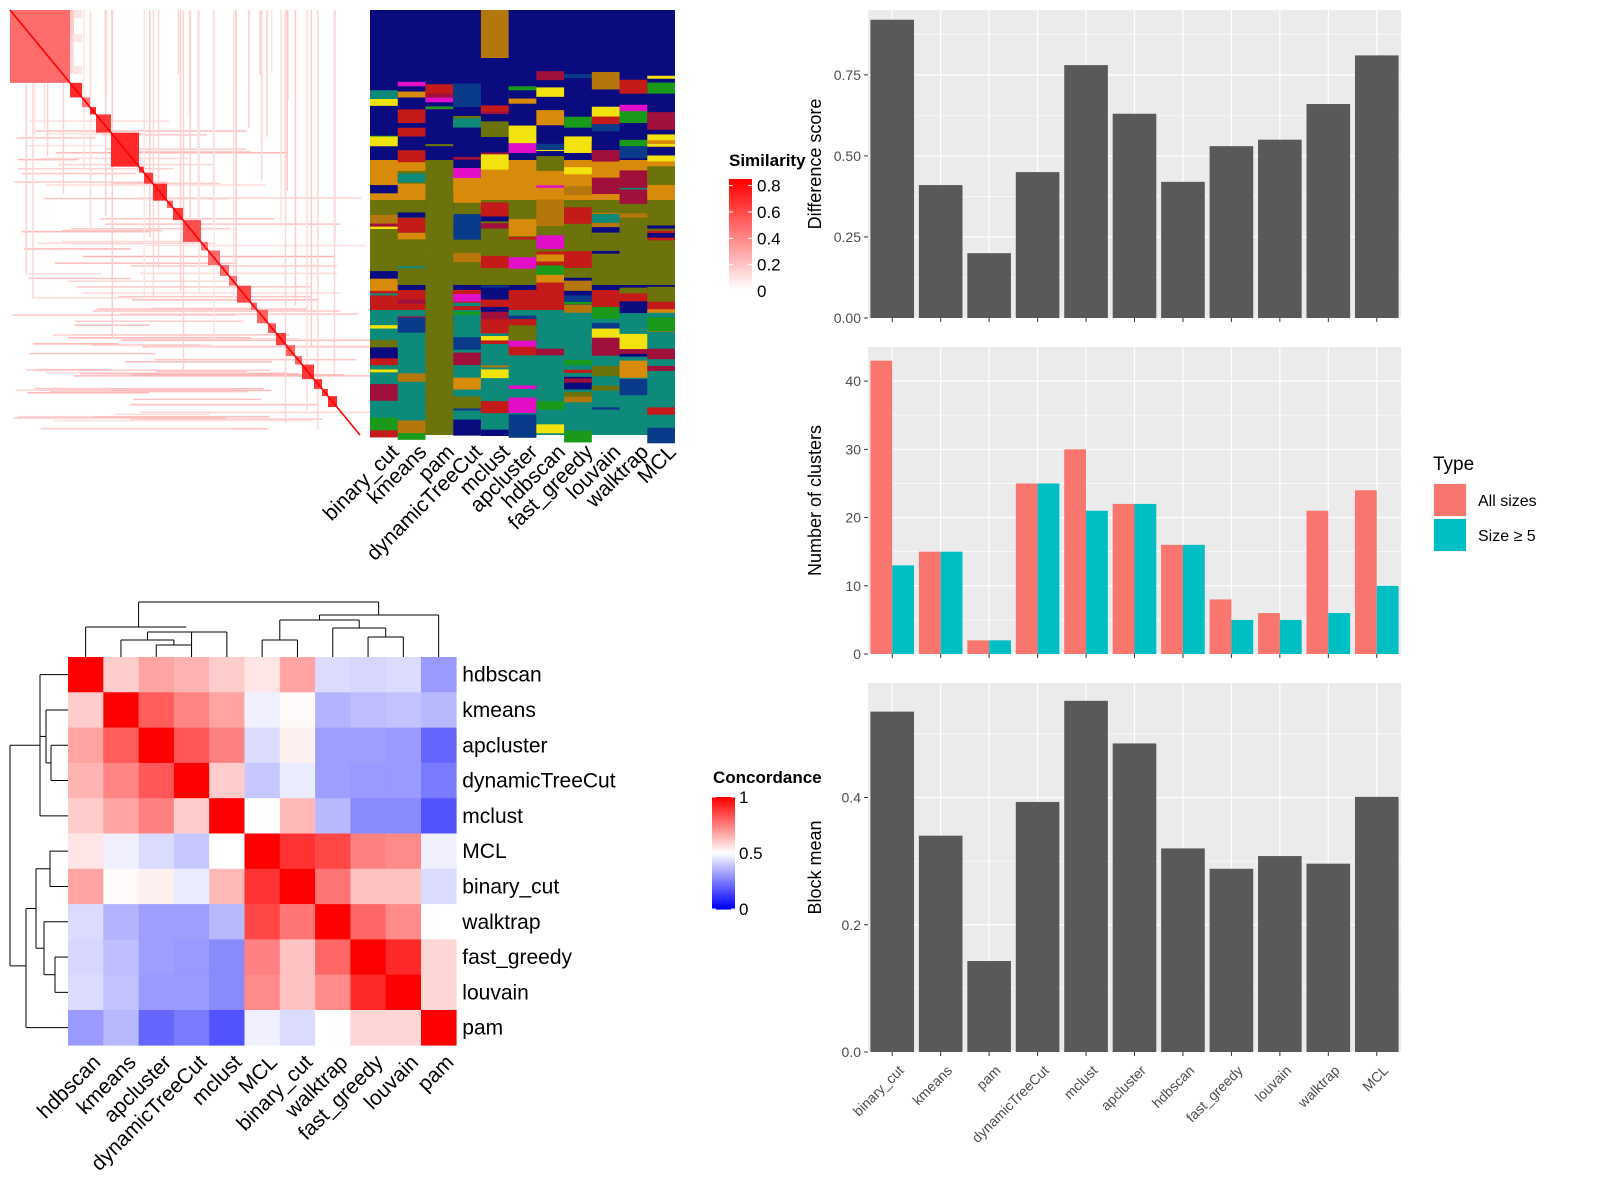  Describe the element at coordinates (847, 237) in the screenshot. I see `y-tick-label: 0.25` at that location.